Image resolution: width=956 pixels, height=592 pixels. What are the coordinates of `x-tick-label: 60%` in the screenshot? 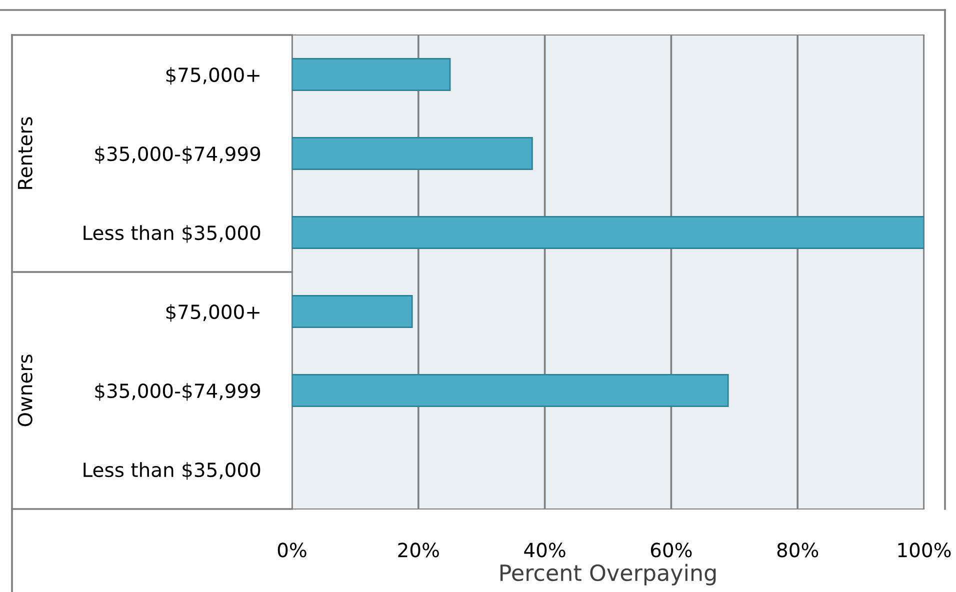 It's located at (671, 550).